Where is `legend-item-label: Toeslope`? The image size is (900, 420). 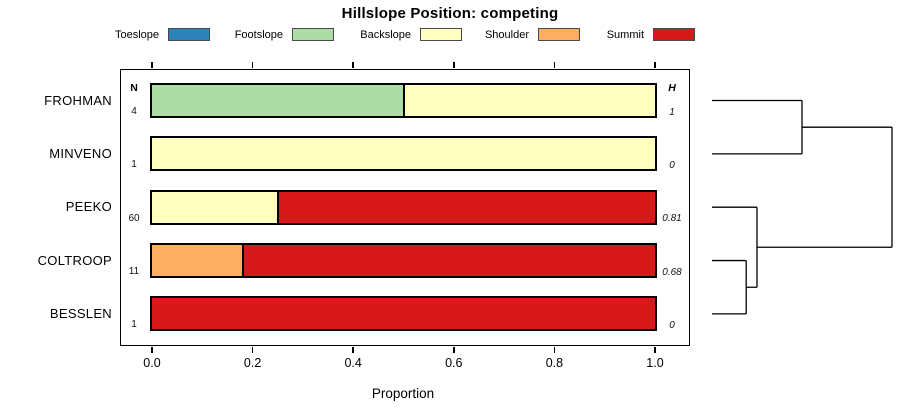
legend-item-label: Toeslope is located at coordinates (136, 34).